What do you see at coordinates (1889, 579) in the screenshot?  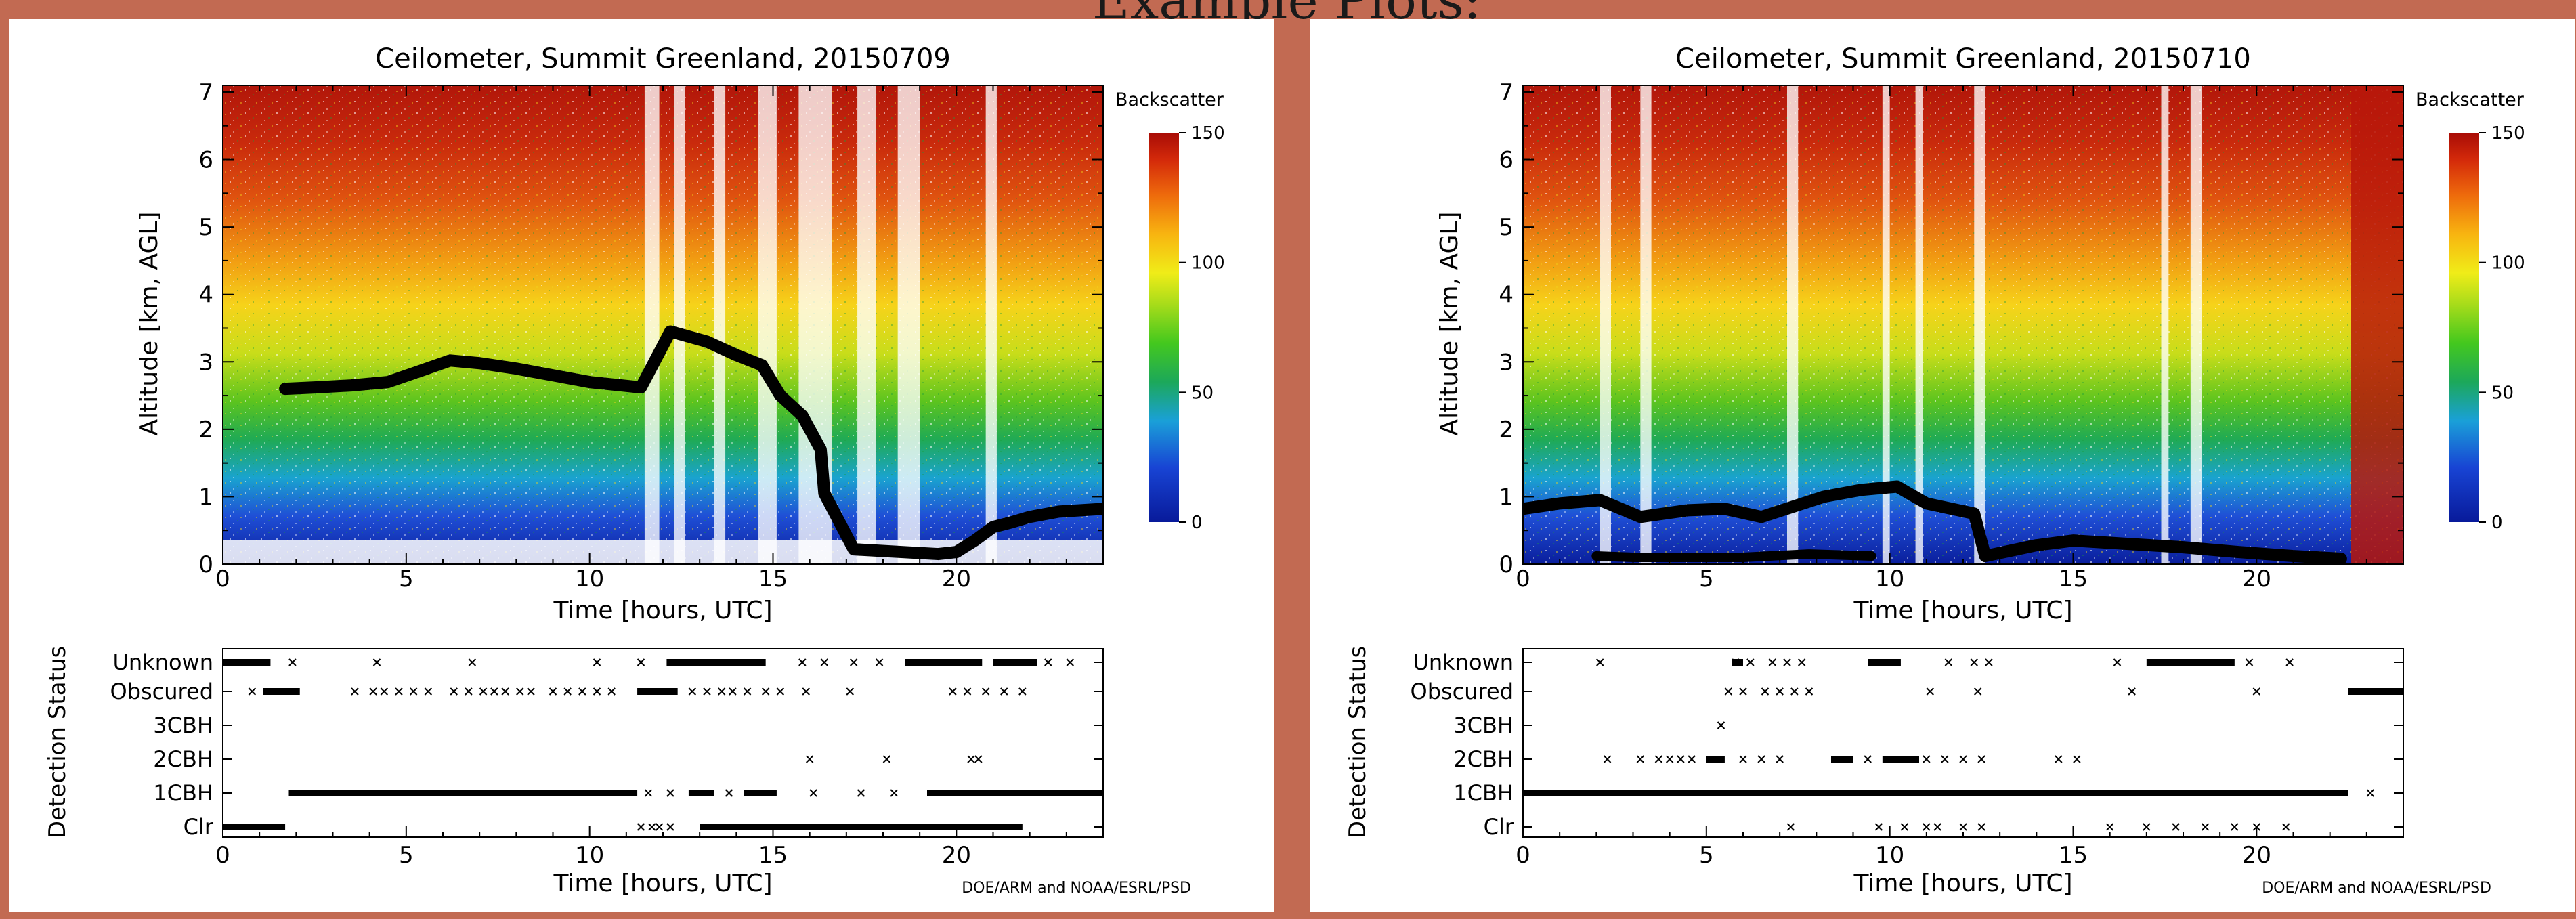 I see `x-tick-label: 10` at bounding box center [1889, 579].